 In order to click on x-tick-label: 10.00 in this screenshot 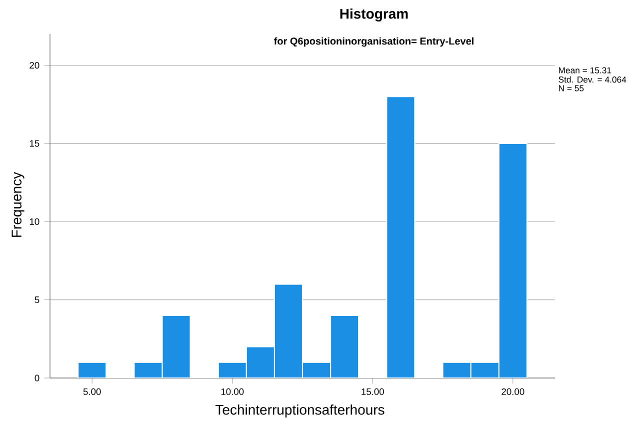, I will do `click(232, 391)`.